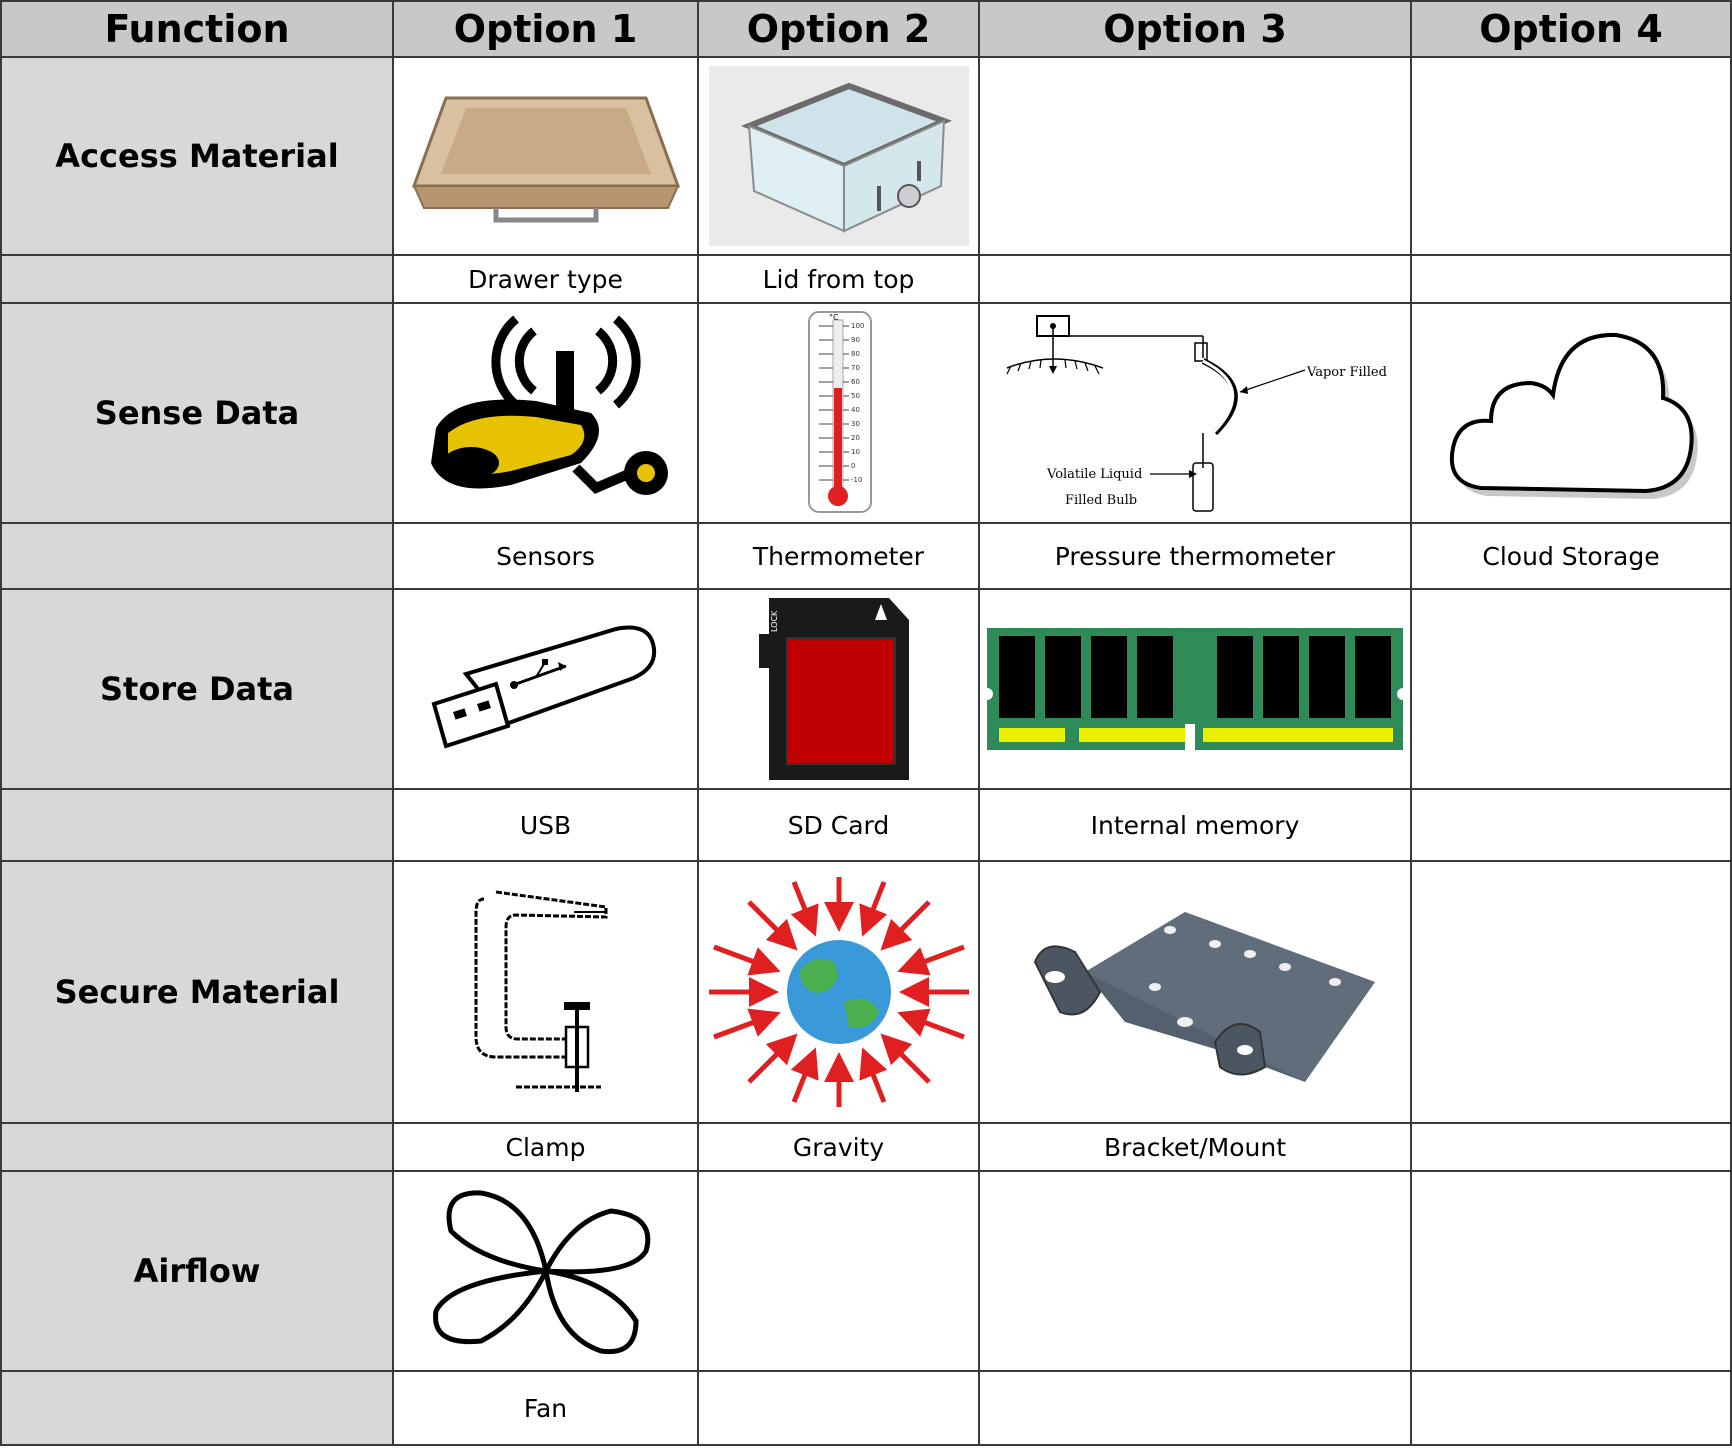 This screenshot has height=1456, width=1732. I want to click on function-airflow: Airflow, so click(197, 1271).